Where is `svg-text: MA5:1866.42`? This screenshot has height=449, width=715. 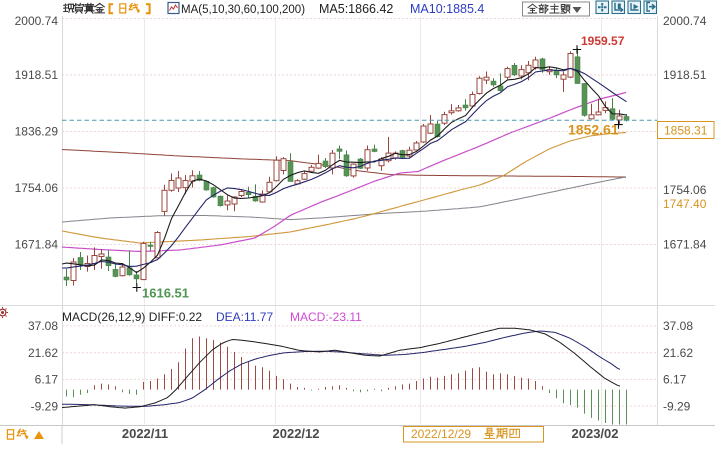 svg-text: MA5:1866.42 is located at coordinates (356, 9).